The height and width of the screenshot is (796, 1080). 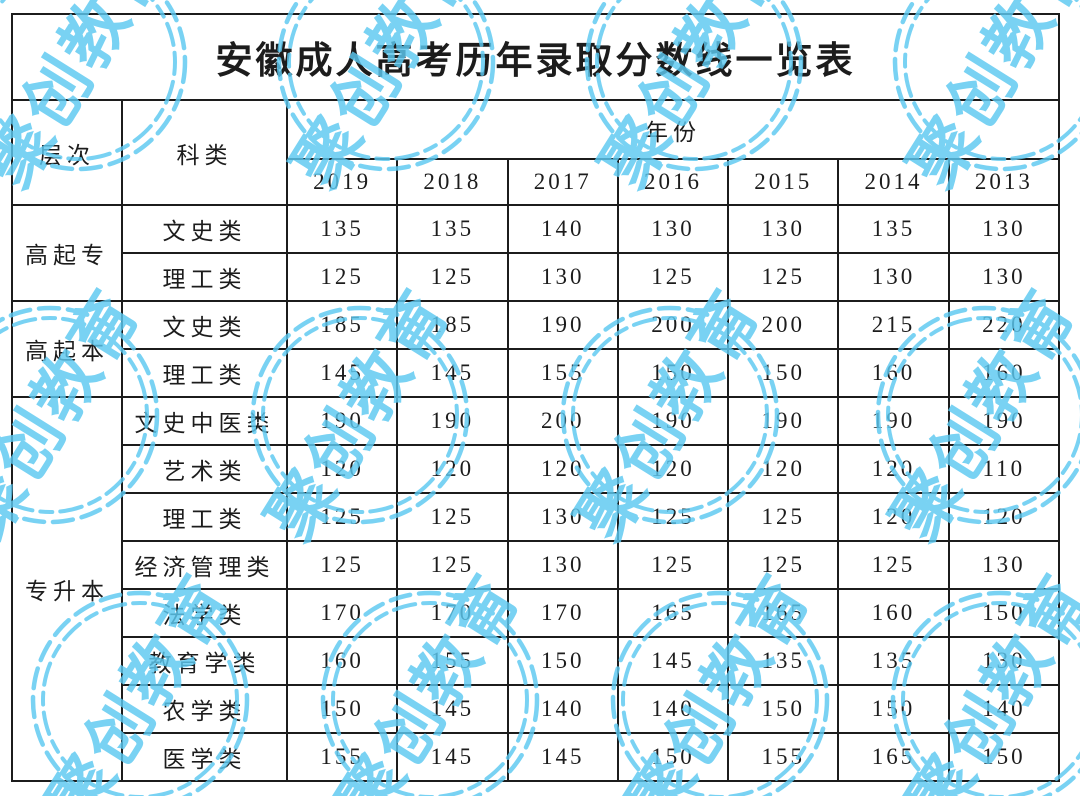 I want to click on table-row: 教育学类 160 155 150 145 135 135 130, so click(x=536, y=661).